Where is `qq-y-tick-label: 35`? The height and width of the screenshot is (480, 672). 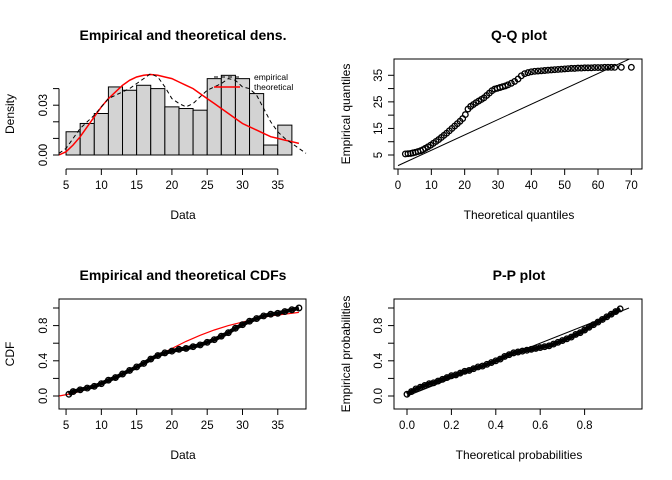
qq-y-tick-label: 35 is located at coordinates (379, 75).